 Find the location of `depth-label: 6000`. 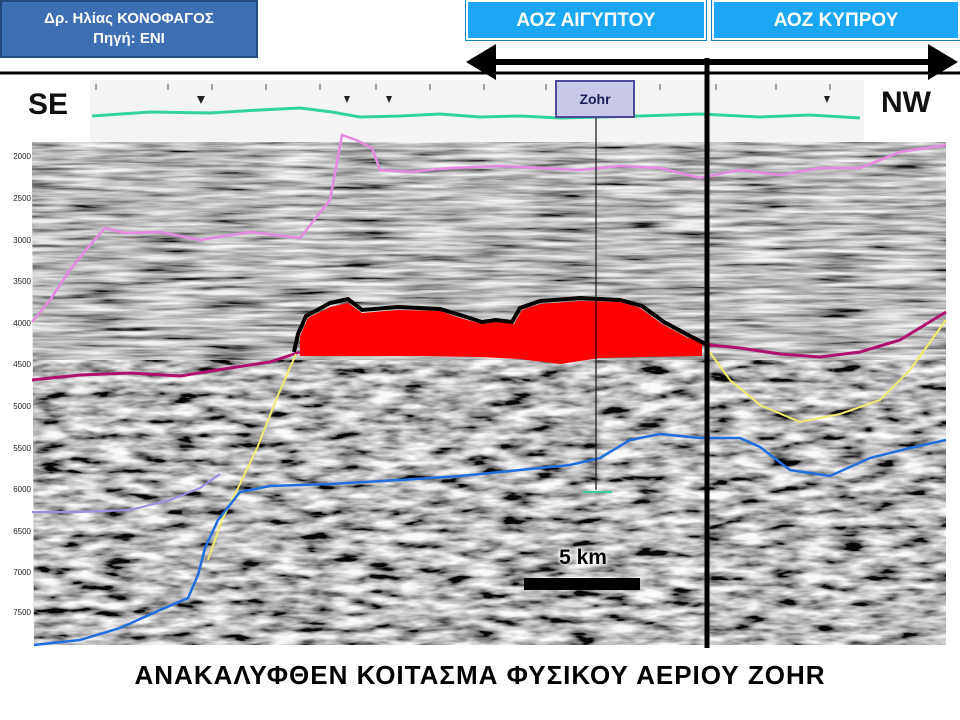

depth-label: 6000 is located at coordinates (22, 489).